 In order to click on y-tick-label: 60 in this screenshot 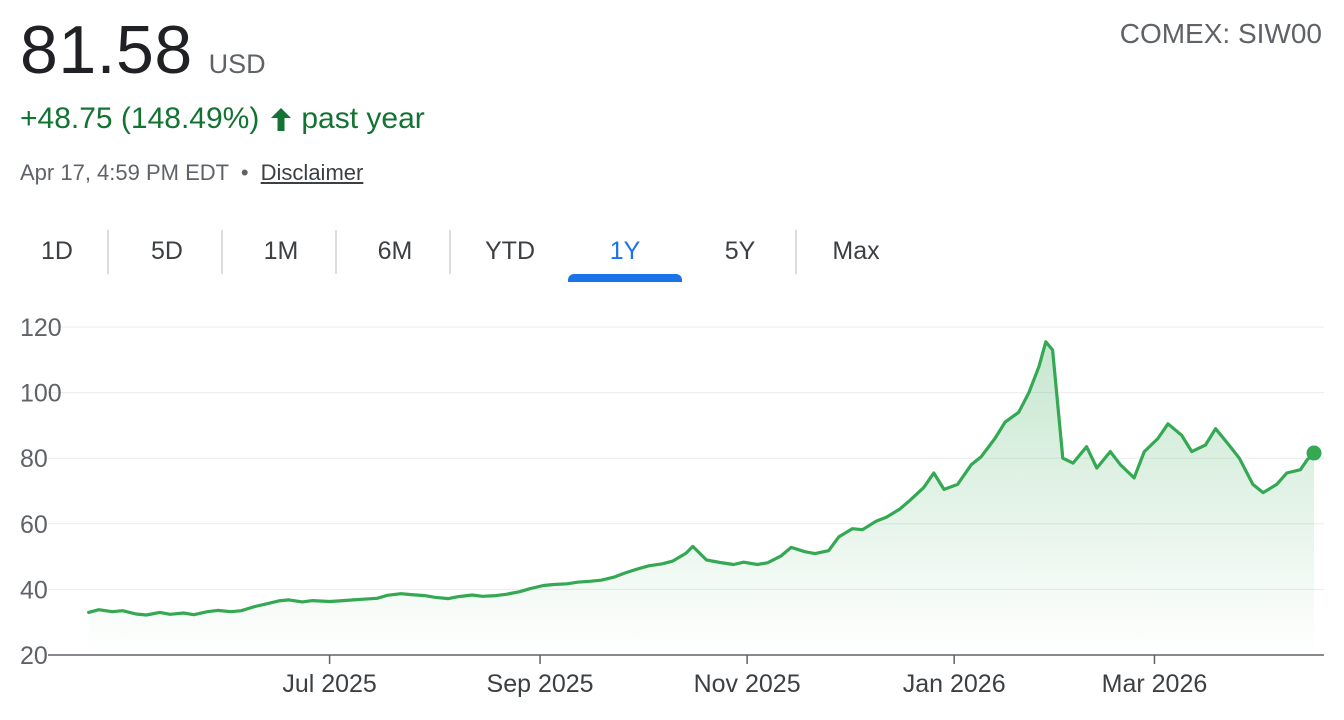, I will do `click(34, 525)`.